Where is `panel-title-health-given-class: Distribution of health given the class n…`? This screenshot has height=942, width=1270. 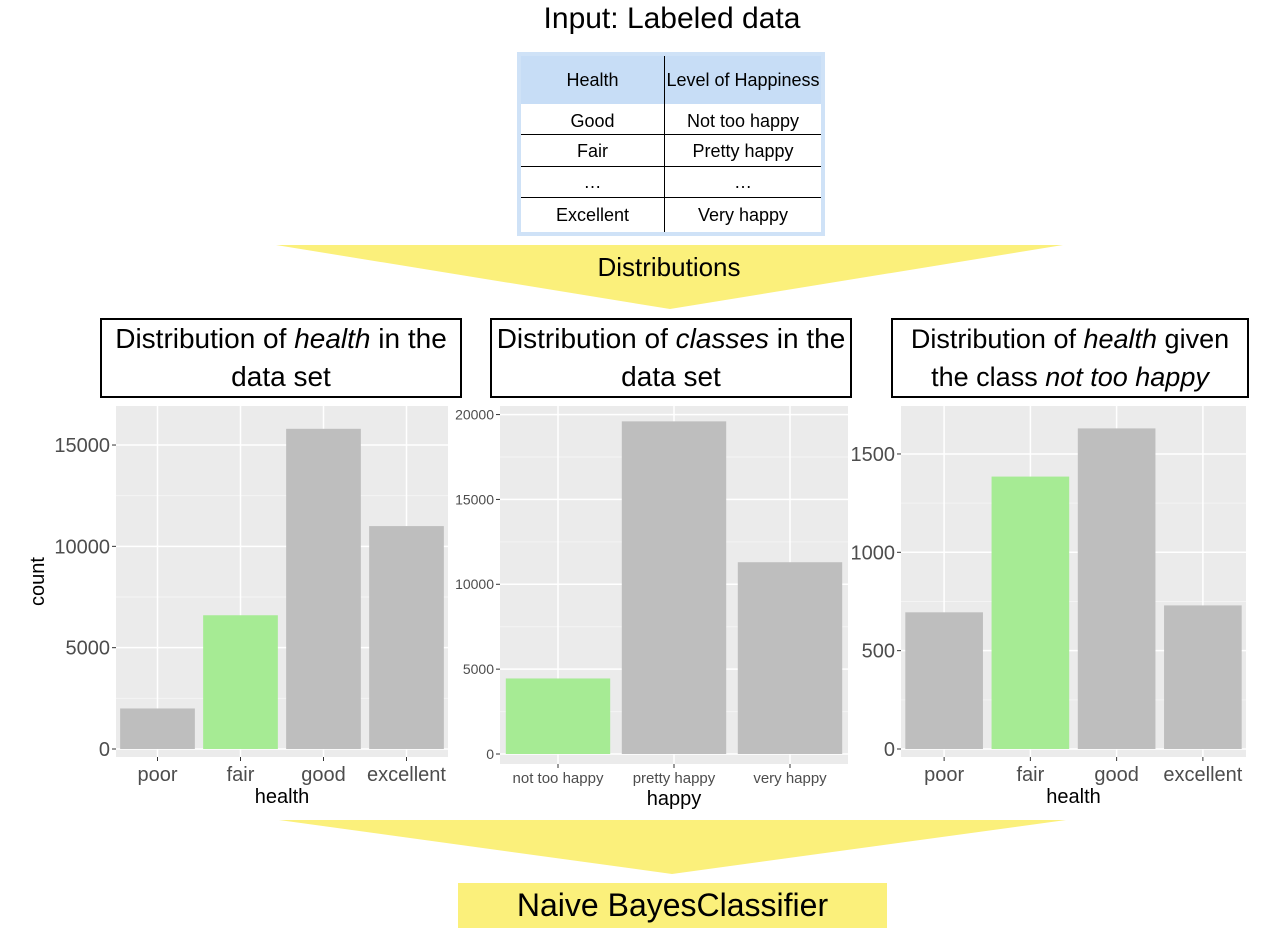 panel-title-health-given-class: Distribution of health given the class n… is located at coordinates (1070, 358).